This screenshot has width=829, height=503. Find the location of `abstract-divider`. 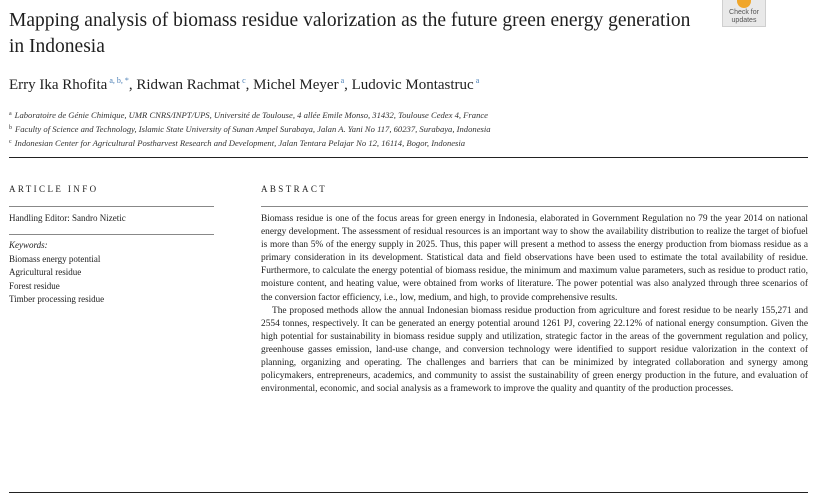

abstract-divider is located at coordinates (534, 206).